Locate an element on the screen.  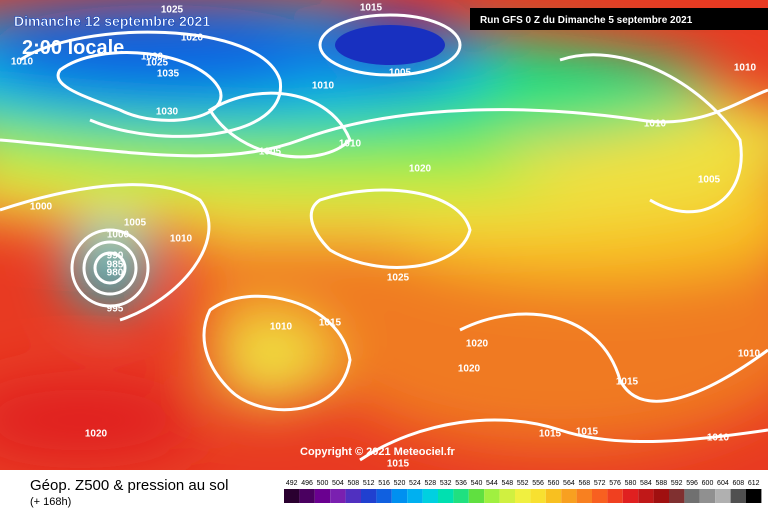
legend-label: 576 is located at coordinates (615, 483).